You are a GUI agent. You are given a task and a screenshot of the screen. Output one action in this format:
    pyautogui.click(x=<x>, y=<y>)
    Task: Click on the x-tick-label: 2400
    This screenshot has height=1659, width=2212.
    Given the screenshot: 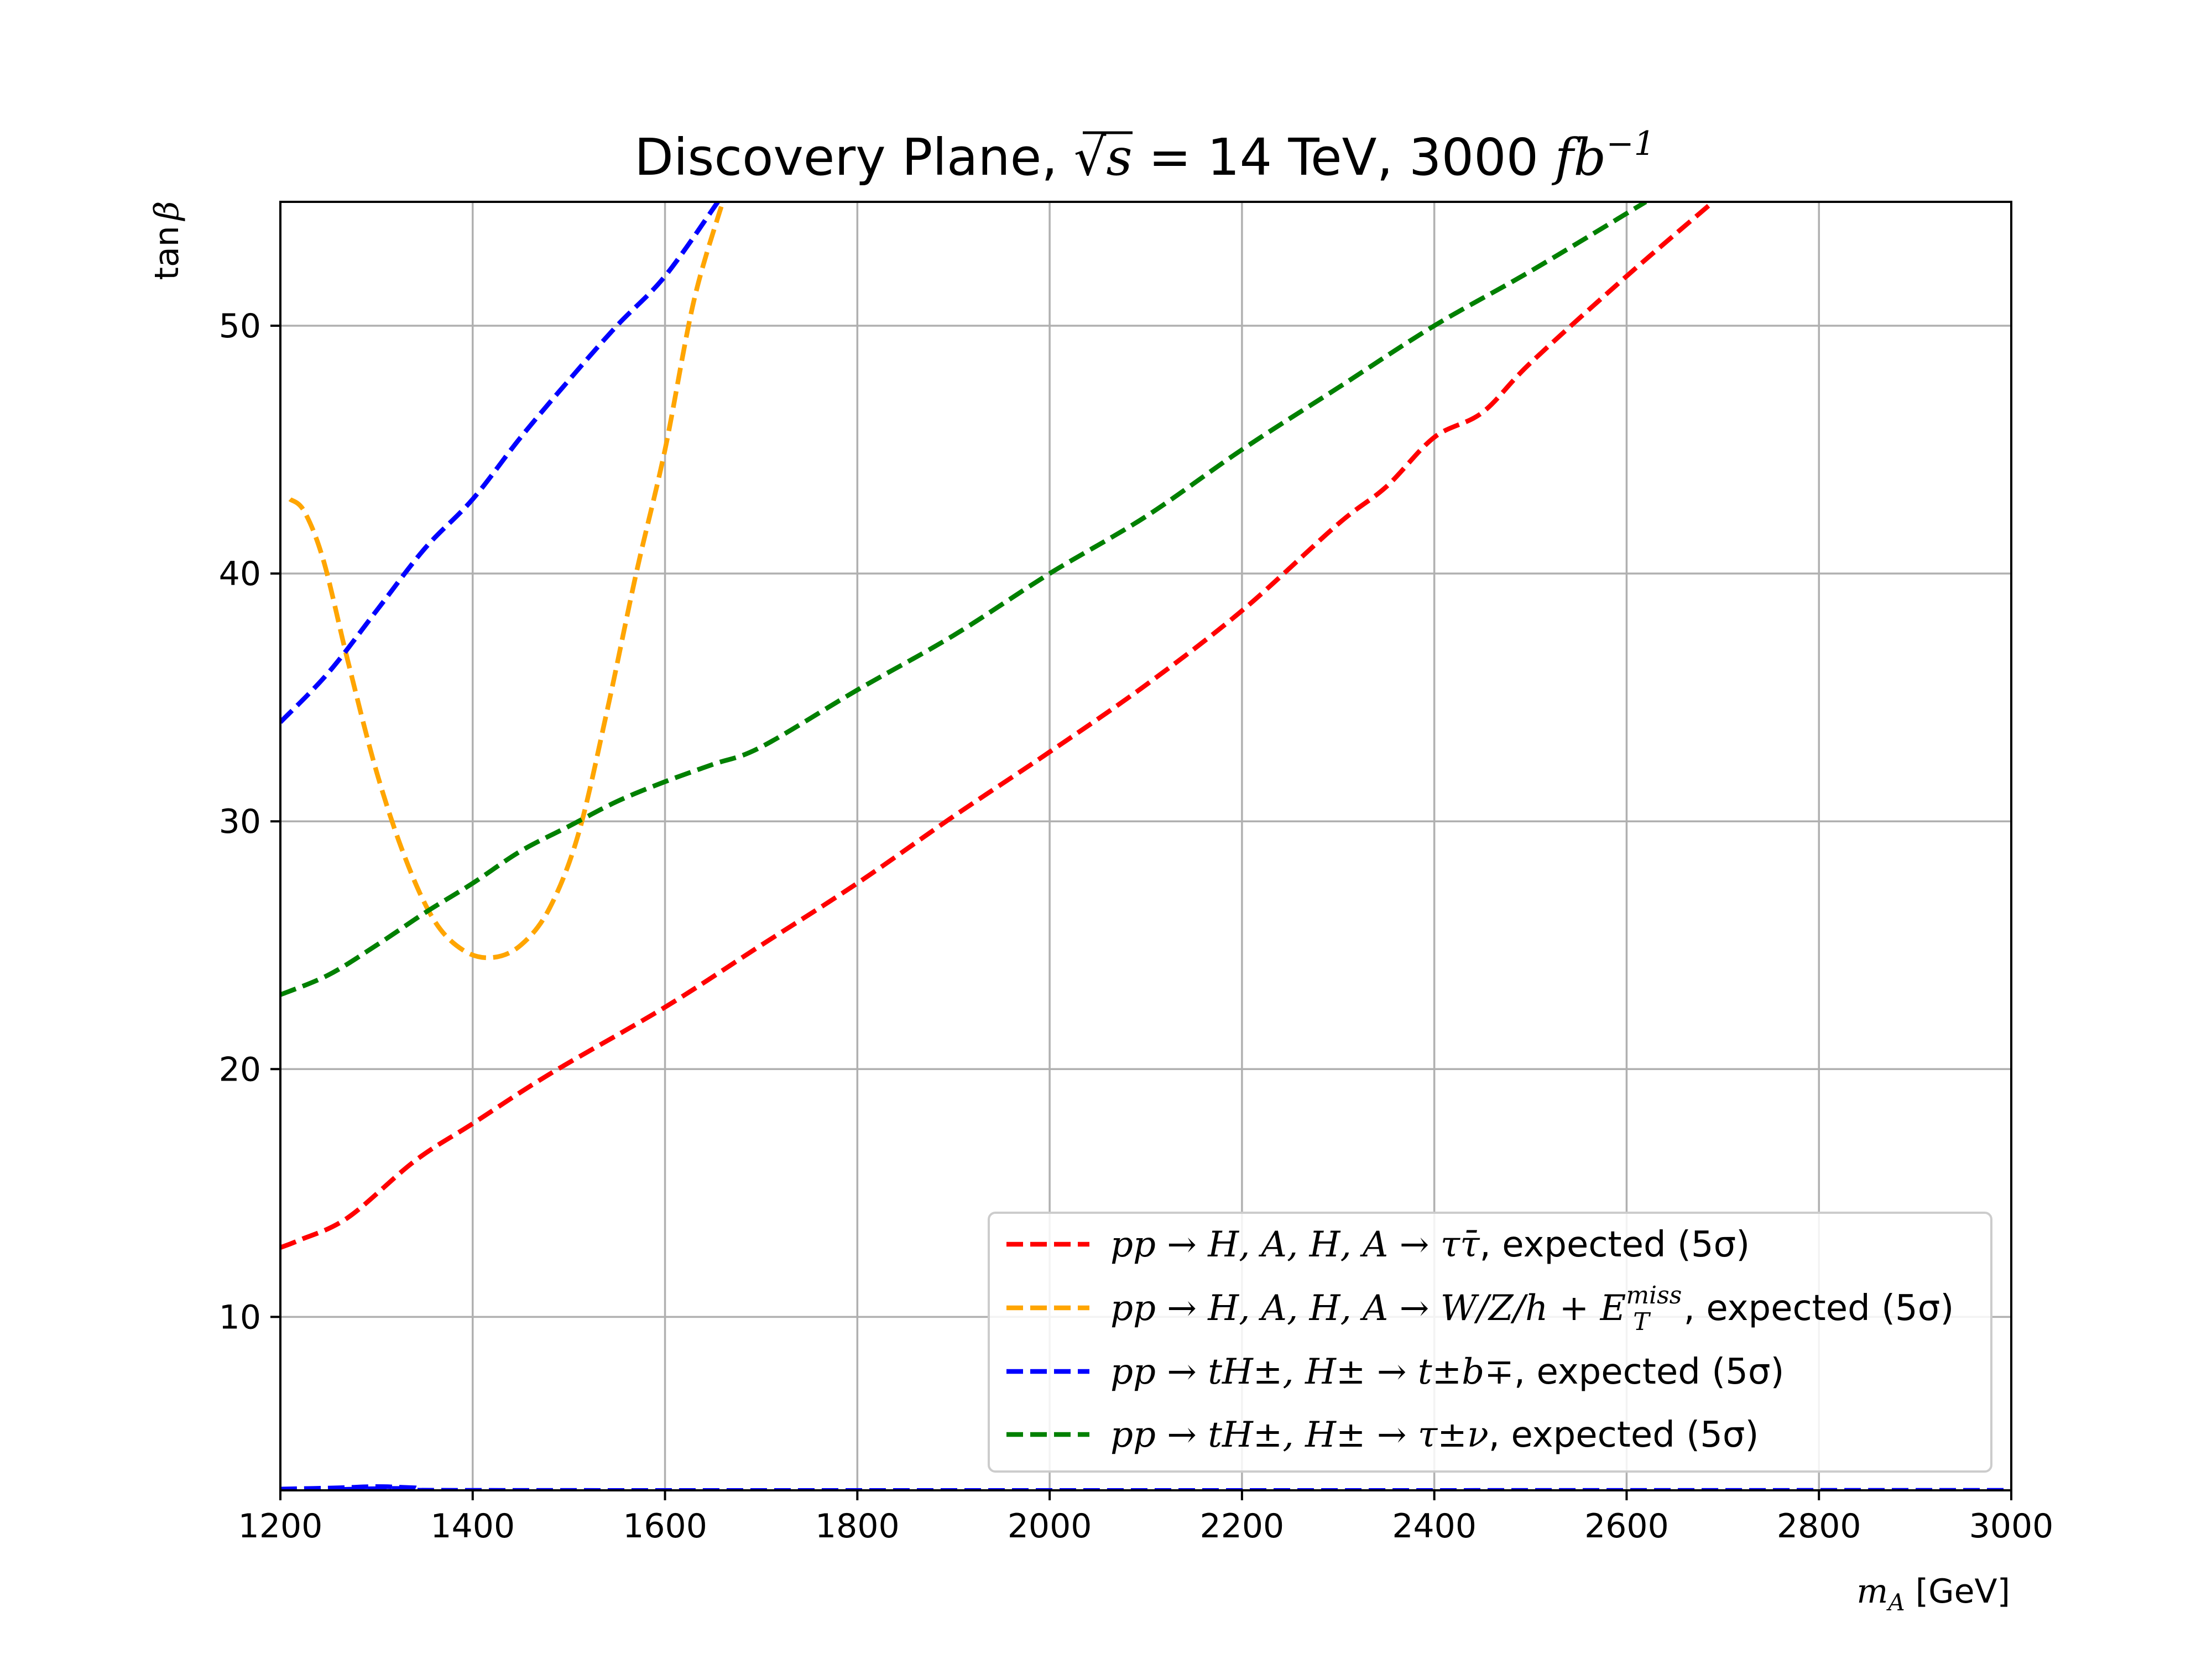 What is the action you would take?
    pyautogui.click(x=1434, y=1527)
    